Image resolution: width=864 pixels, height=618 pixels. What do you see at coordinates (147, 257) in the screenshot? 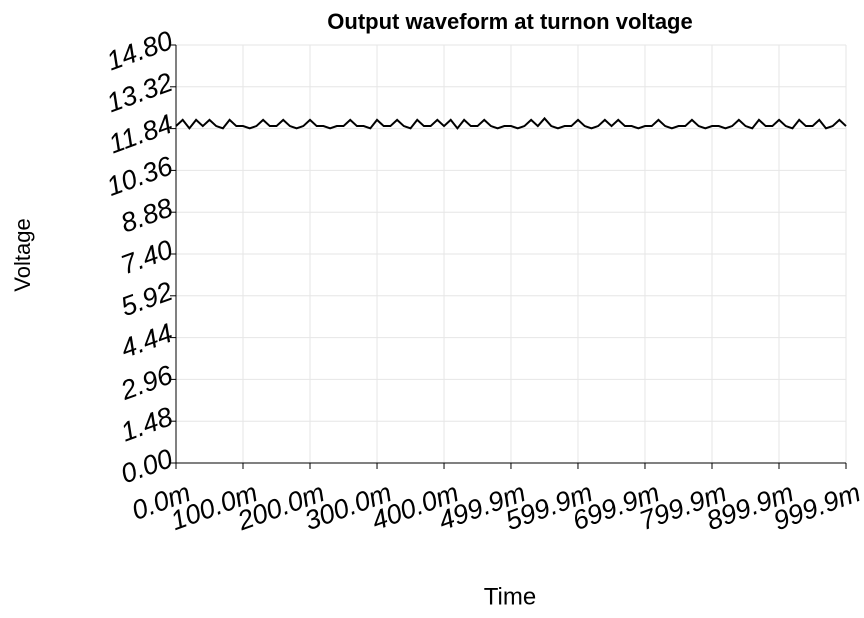
I see `y-tick-label: 7.40` at bounding box center [147, 257].